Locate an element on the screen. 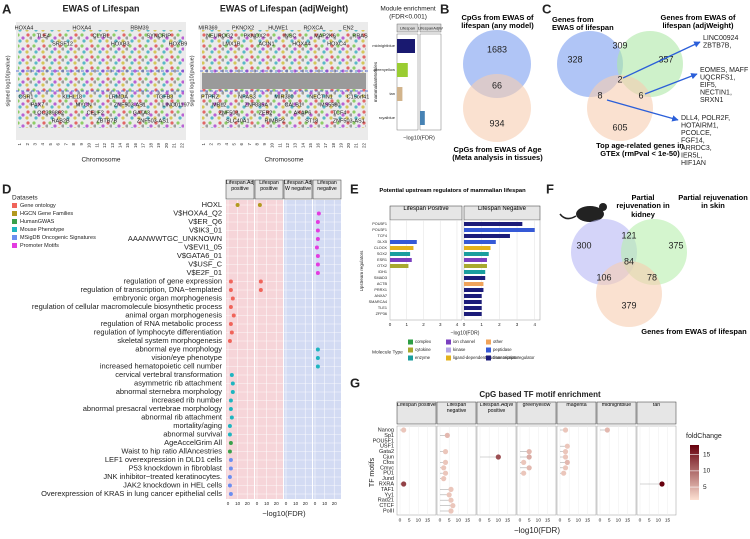 The width and height of the screenshot is (750, 539). gene-label: ZNF503-AS1 is located at coordinates (130, 105).